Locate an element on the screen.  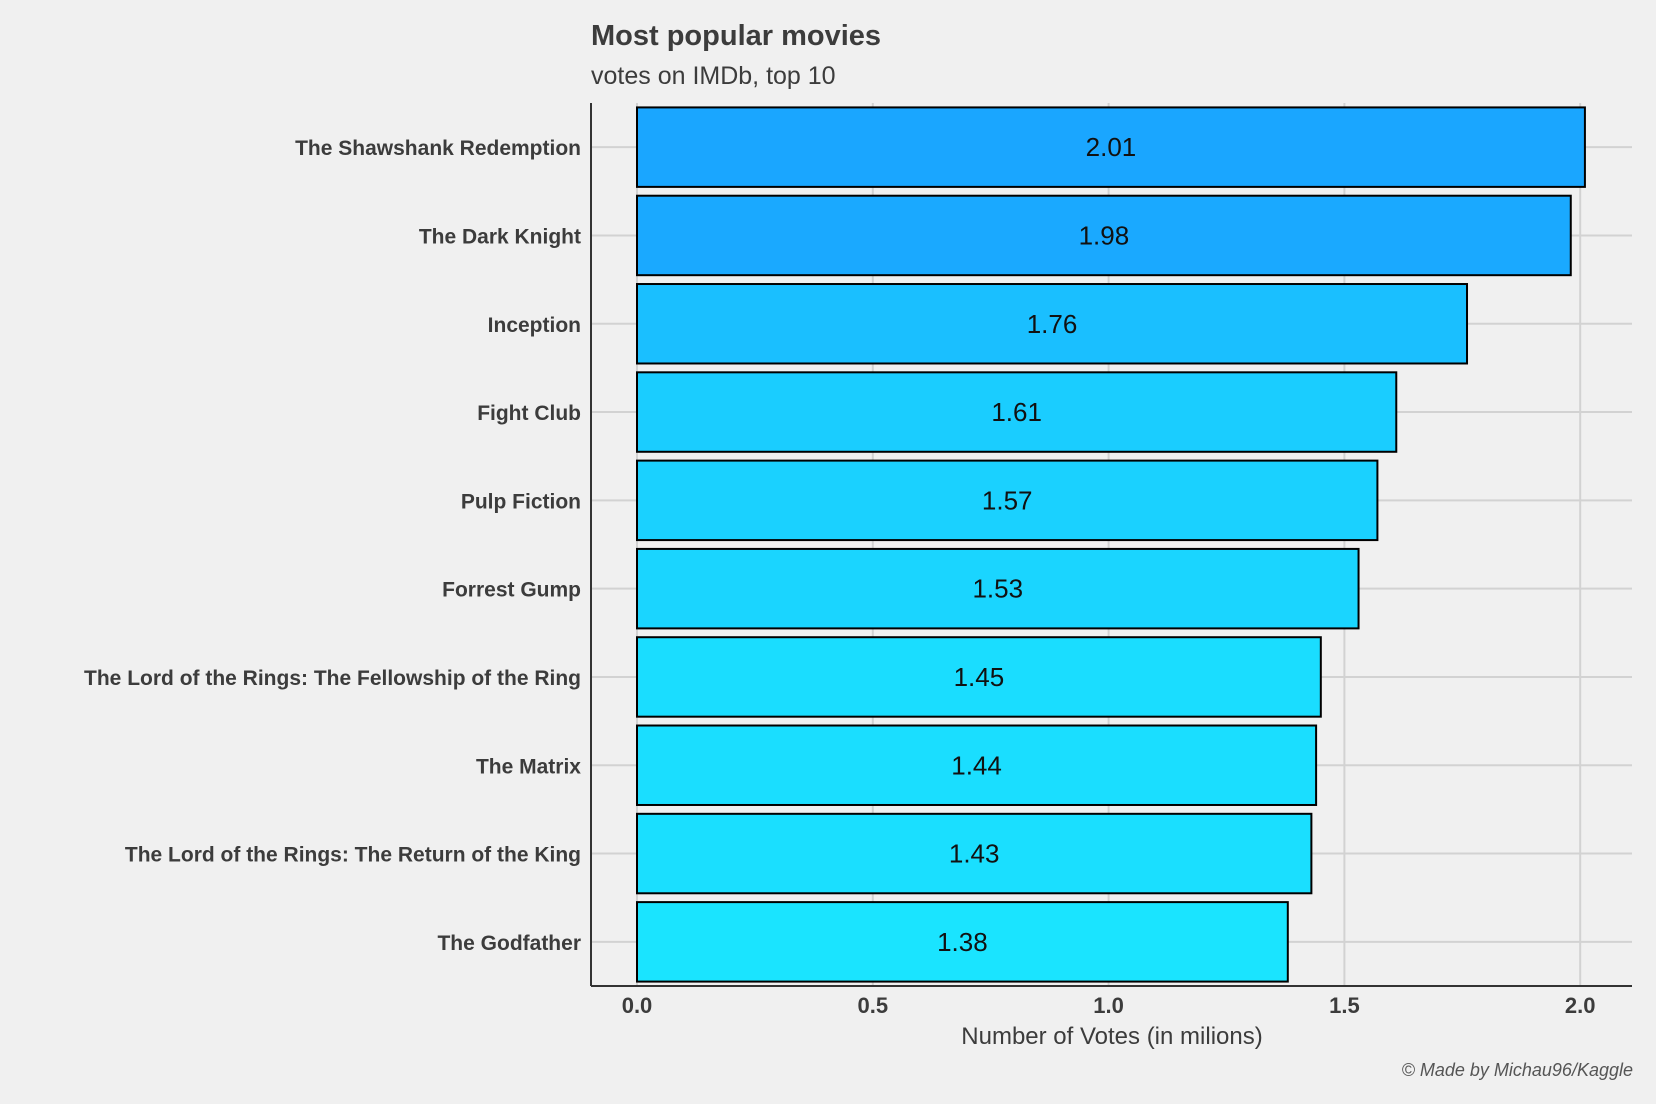
category-label: Fight Club is located at coordinates (529, 413).